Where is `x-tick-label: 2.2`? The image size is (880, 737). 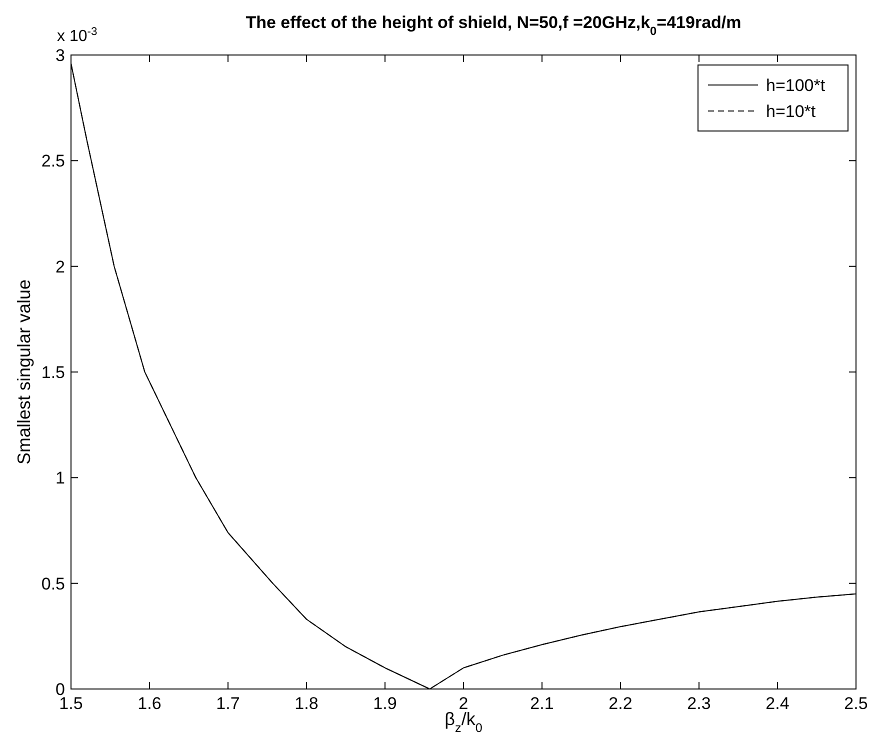 x-tick-label: 2.2 is located at coordinates (620, 703).